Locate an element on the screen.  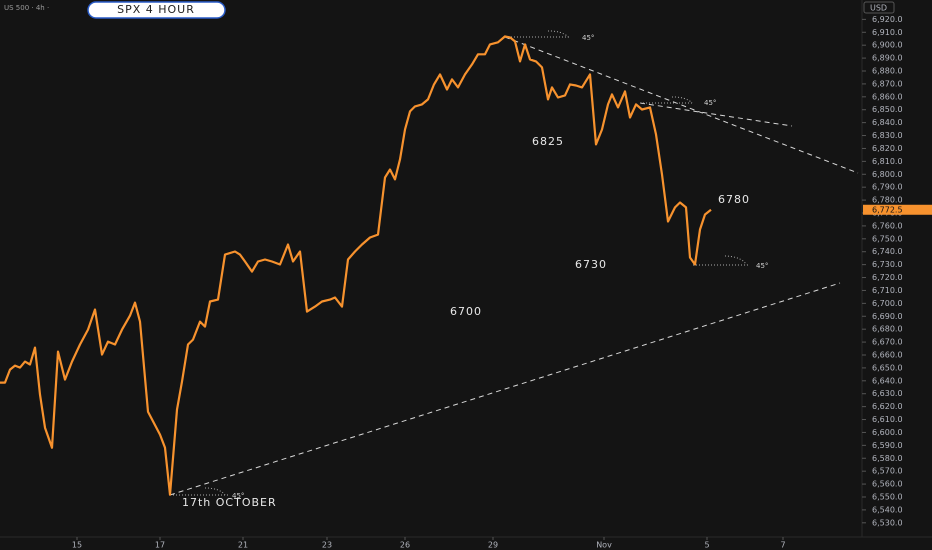
y-tick-label: 6,880.0 is located at coordinates (887, 70).